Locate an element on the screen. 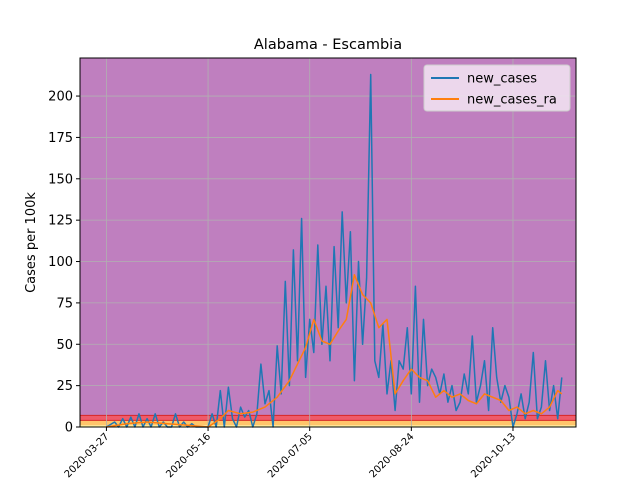 Image resolution: width=640 pixels, height=480 pixels. legend: new_cases new_cases_ra is located at coordinates (497, 88).